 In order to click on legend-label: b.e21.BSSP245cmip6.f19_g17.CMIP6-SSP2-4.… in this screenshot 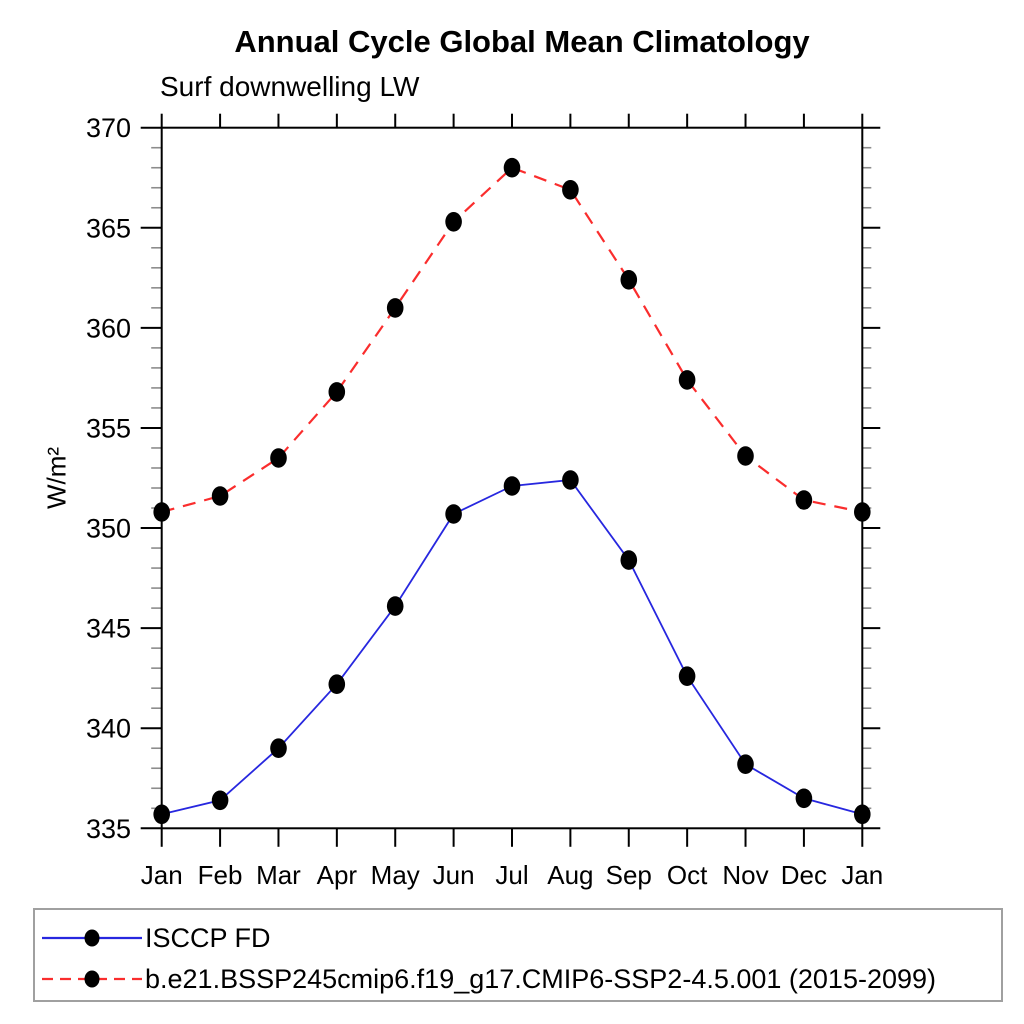, I will do `click(541, 978)`.